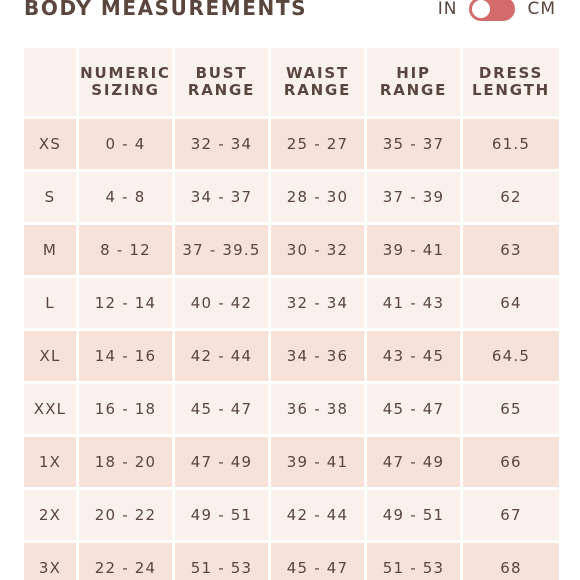  What do you see at coordinates (50, 356) in the screenshot?
I see `size-cell: XL` at bounding box center [50, 356].